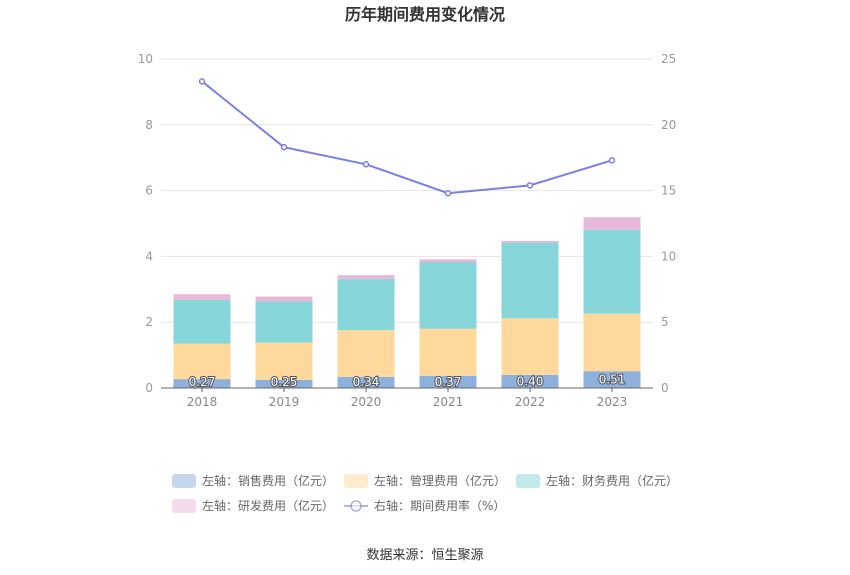 The width and height of the screenshot is (850, 575). I want to click on bar-value-label: 0.34, so click(366, 382).